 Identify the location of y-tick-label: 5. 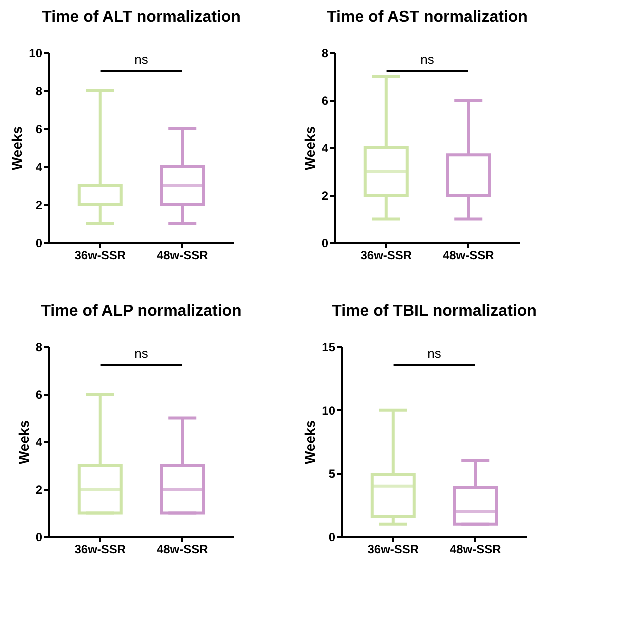
(332, 474).